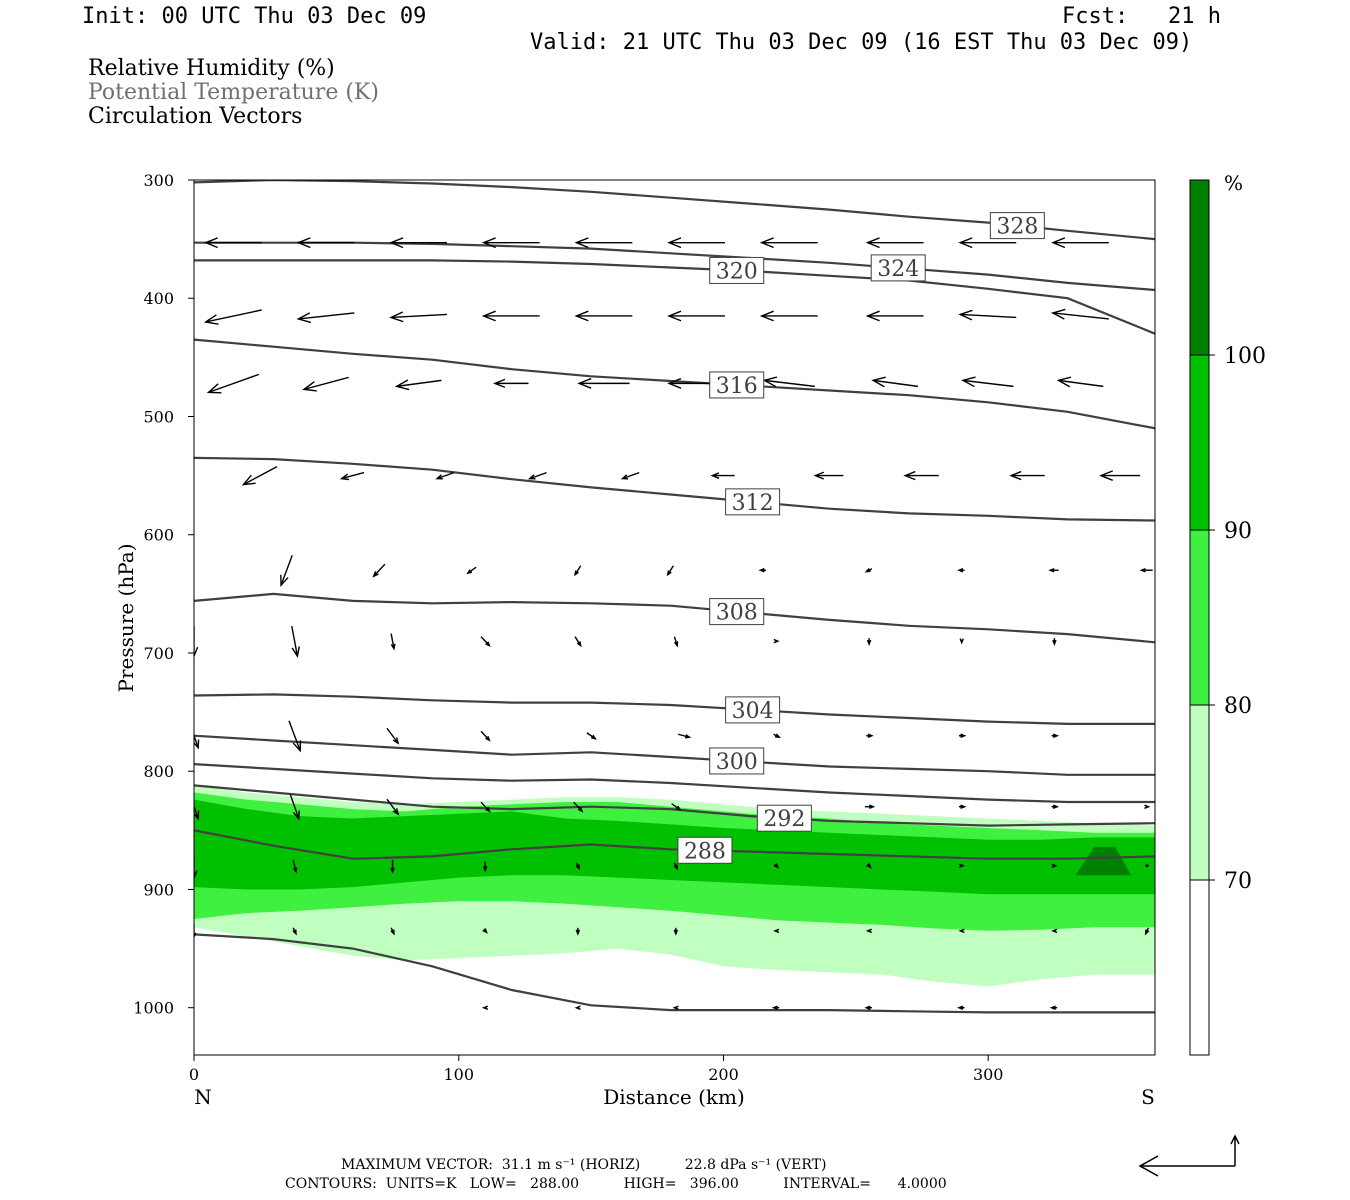 The width and height of the screenshot is (1350, 1200). What do you see at coordinates (705, 851) in the screenshot?
I see `contour-label-288: 288` at bounding box center [705, 851].